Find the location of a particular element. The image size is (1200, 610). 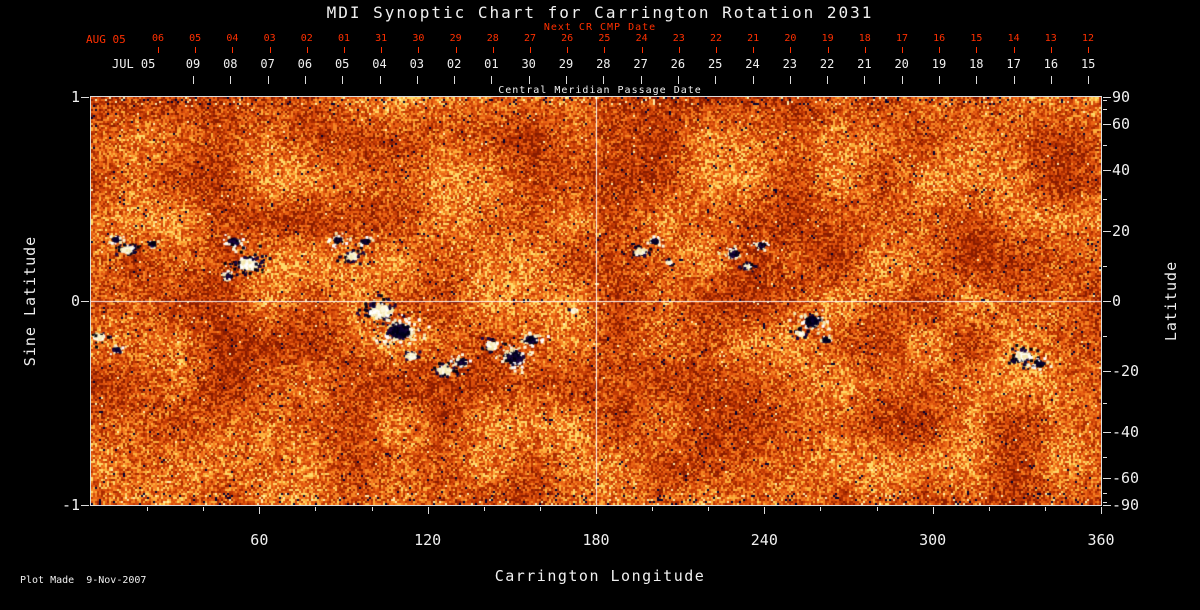

cmp-day-tick-label: 04 is located at coordinates (379, 64).